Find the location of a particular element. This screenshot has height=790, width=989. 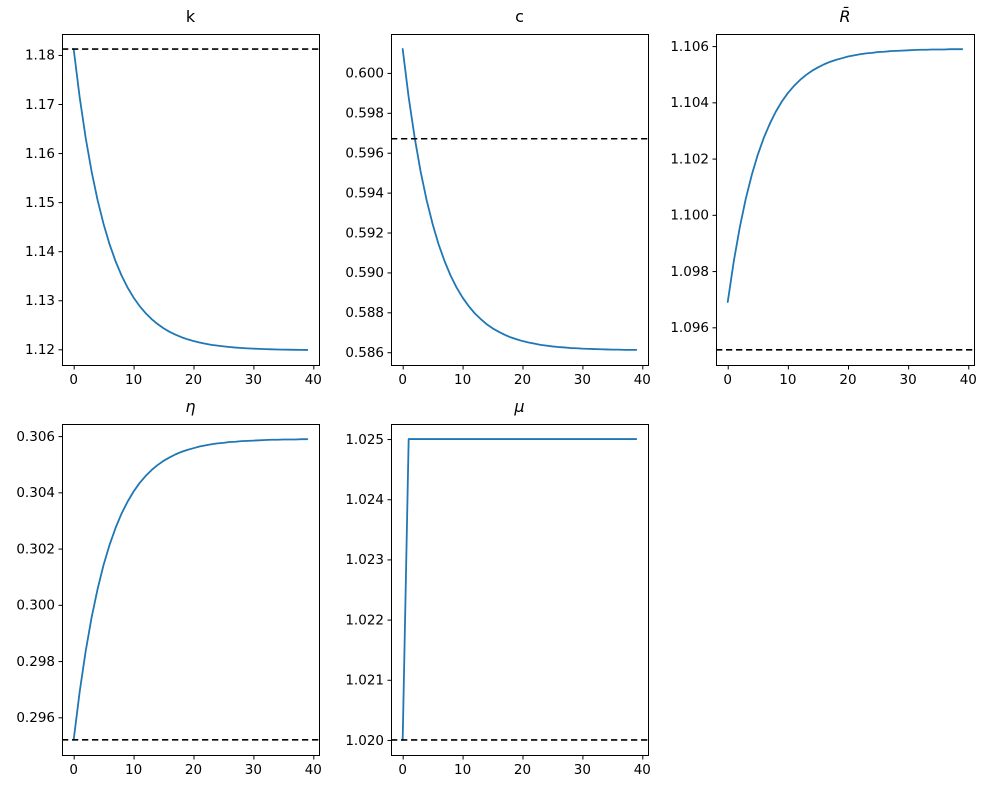

subplot-Rbar: 1.096 1.098 1.100 1.102 1.104 1.106 0 10 20 30 40 is located at coordinates (823, 211).